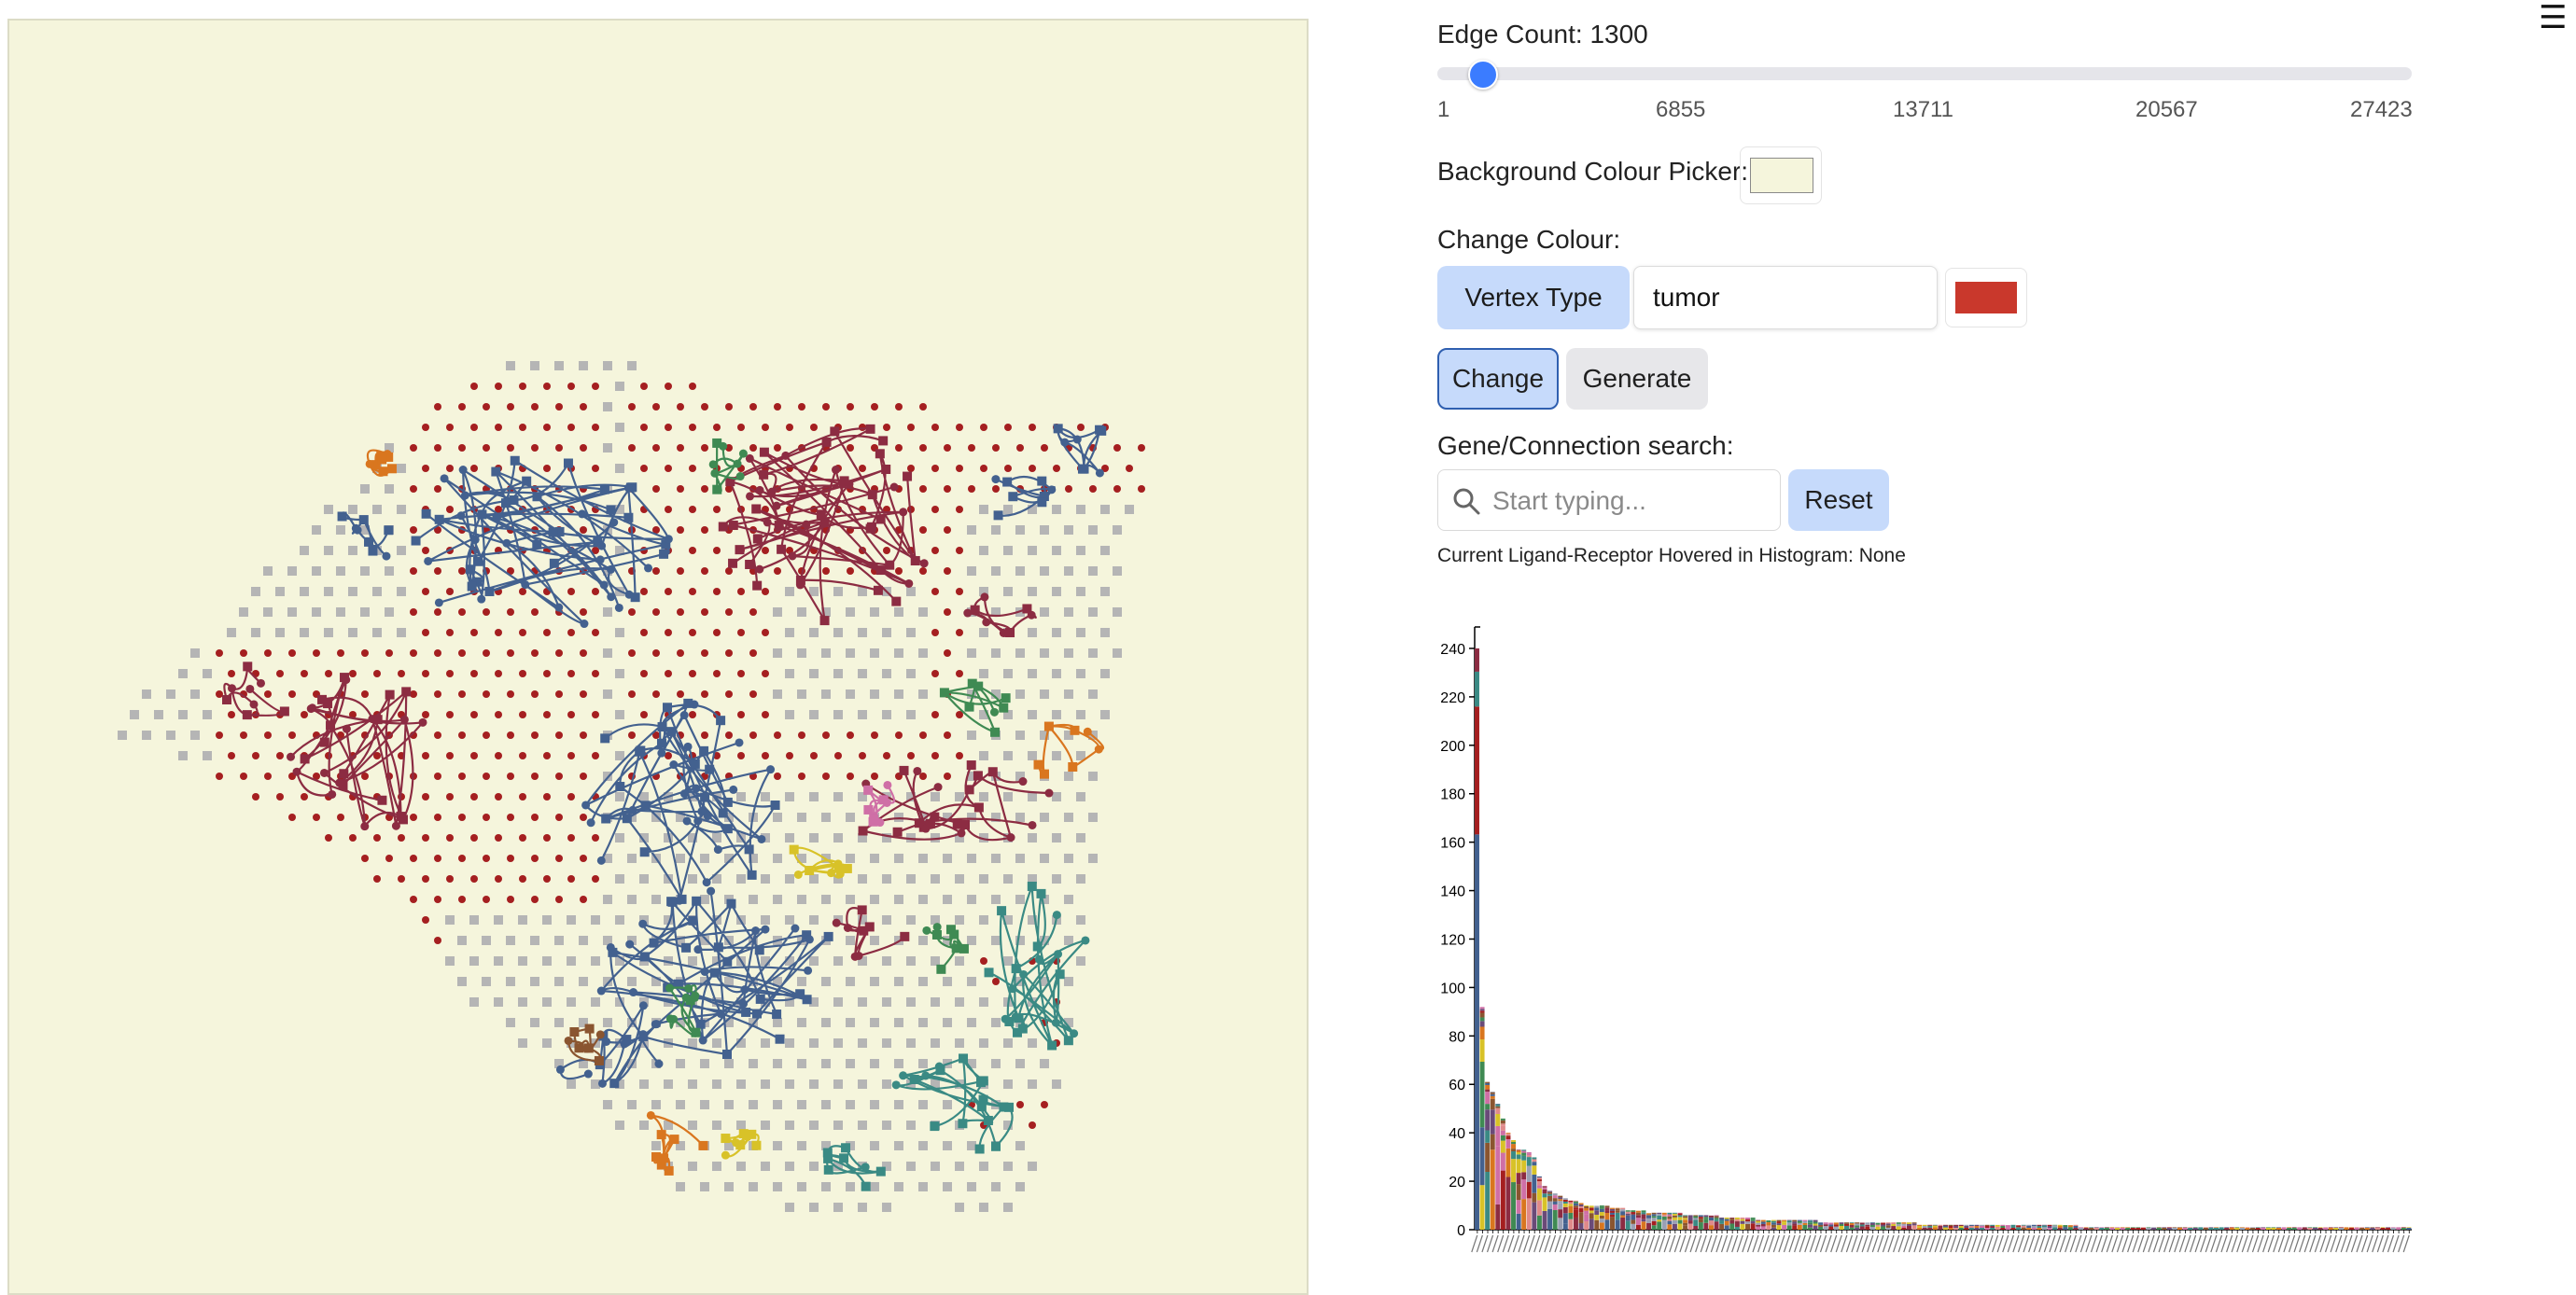 Image resolution: width=2576 pixels, height=1295 pixels. Describe the element at coordinates (1457, 1037) in the screenshot. I see `y-tick-label: 80` at that location.